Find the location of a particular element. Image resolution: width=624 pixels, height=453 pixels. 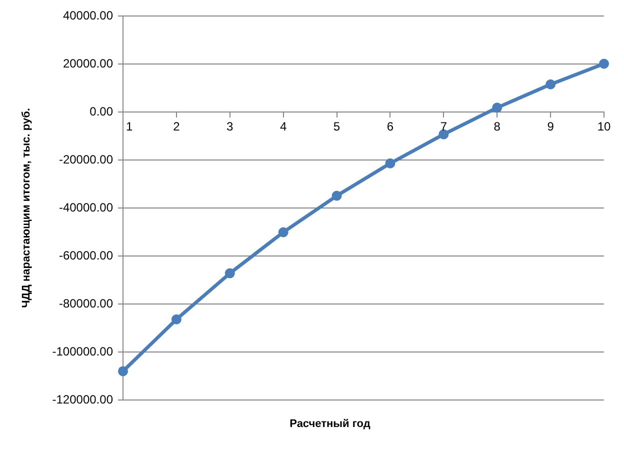

x-tick-label: 8 is located at coordinates (497, 126).